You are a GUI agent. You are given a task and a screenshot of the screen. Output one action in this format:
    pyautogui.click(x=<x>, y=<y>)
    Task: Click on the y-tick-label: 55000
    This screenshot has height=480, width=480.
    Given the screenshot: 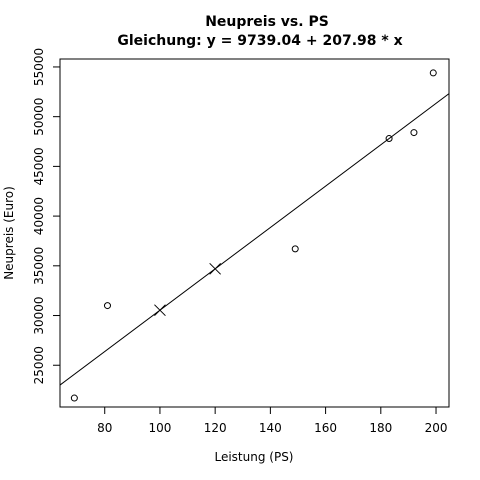 What is the action you would take?
    pyautogui.click(x=39, y=67)
    